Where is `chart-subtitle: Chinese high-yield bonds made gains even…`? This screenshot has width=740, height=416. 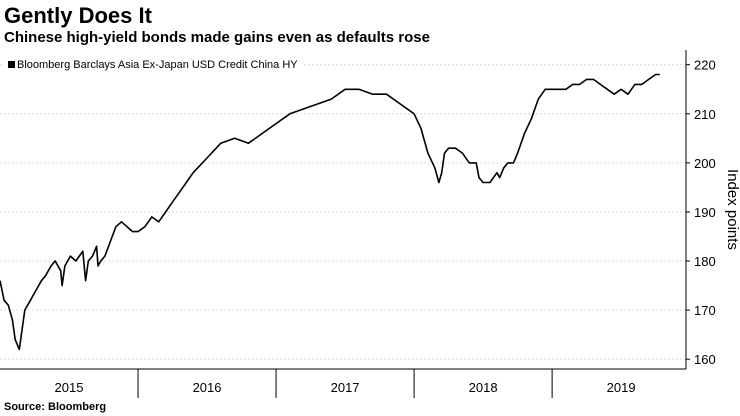 chart-subtitle: Chinese high-yield bonds made gains even… is located at coordinates (217, 37).